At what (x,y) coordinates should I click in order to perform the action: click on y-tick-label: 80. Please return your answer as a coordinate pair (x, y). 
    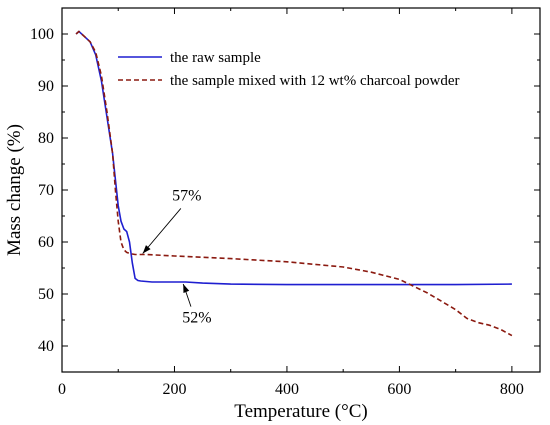
    Looking at the image, I should click on (46, 138).